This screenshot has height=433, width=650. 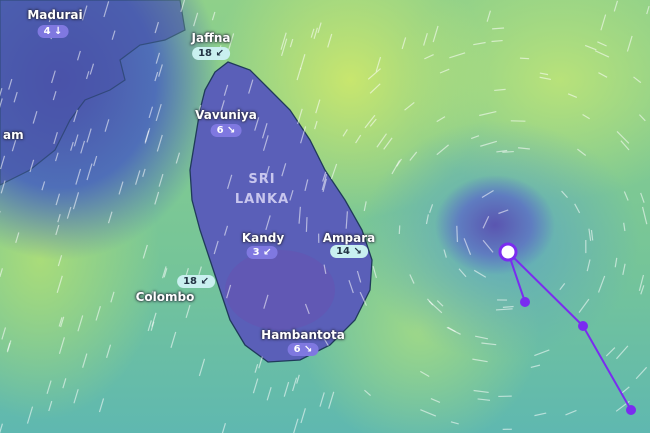 What do you see at coordinates (262, 252) in the screenshot?
I see `wind-badge-kandy: 3 ↙` at bounding box center [262, 252].